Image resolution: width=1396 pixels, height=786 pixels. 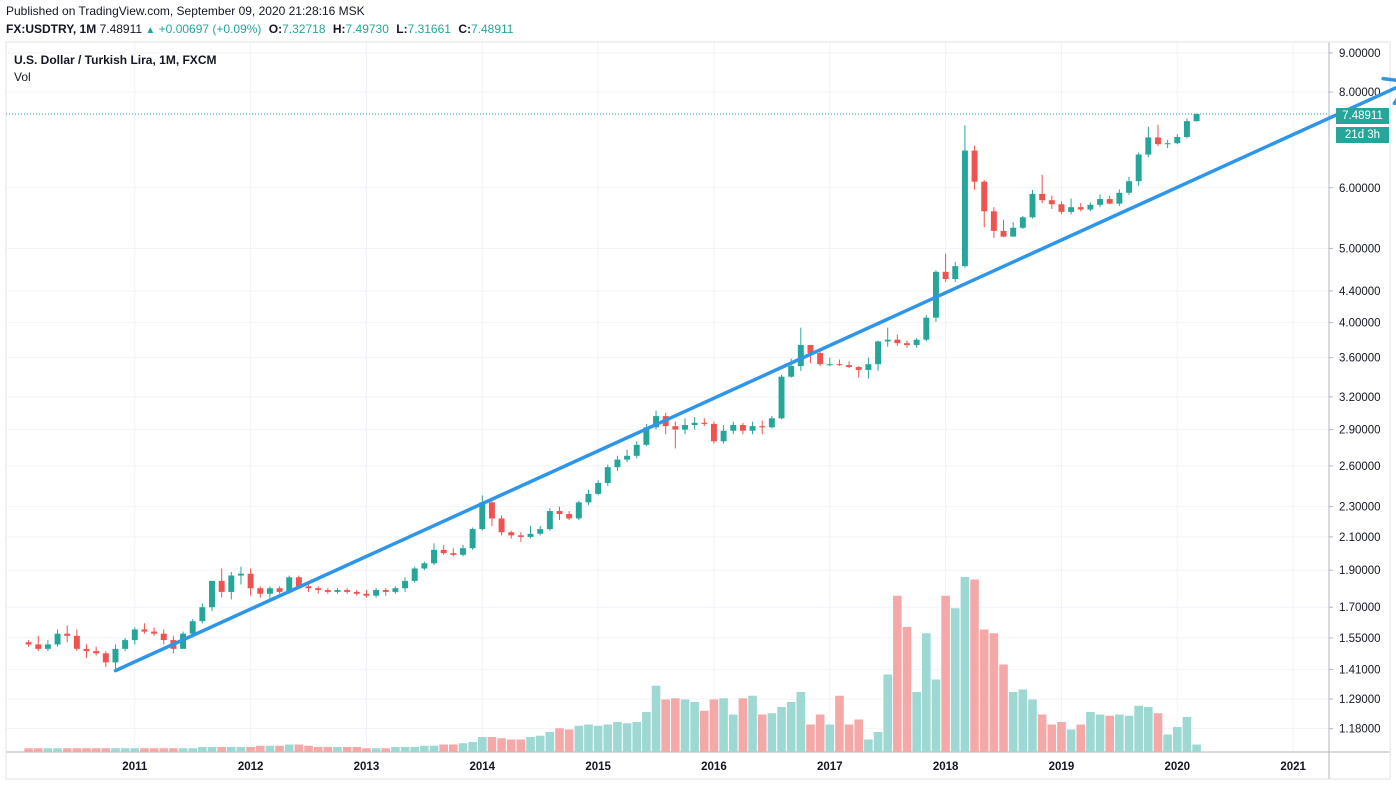 What do you see at coordinates (51, 29) in the screenshot?
I see `symbol-label: FX:USDTRY, 1M` at bounding box center [51, 29].